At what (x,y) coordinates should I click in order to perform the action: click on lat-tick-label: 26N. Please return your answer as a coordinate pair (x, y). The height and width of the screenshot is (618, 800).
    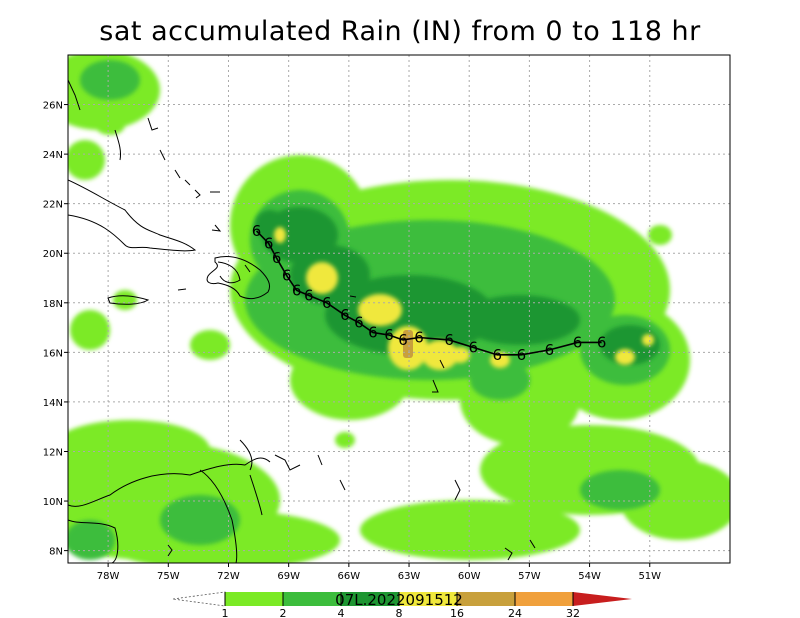
    Looking at the image, I should click on (53, 106).